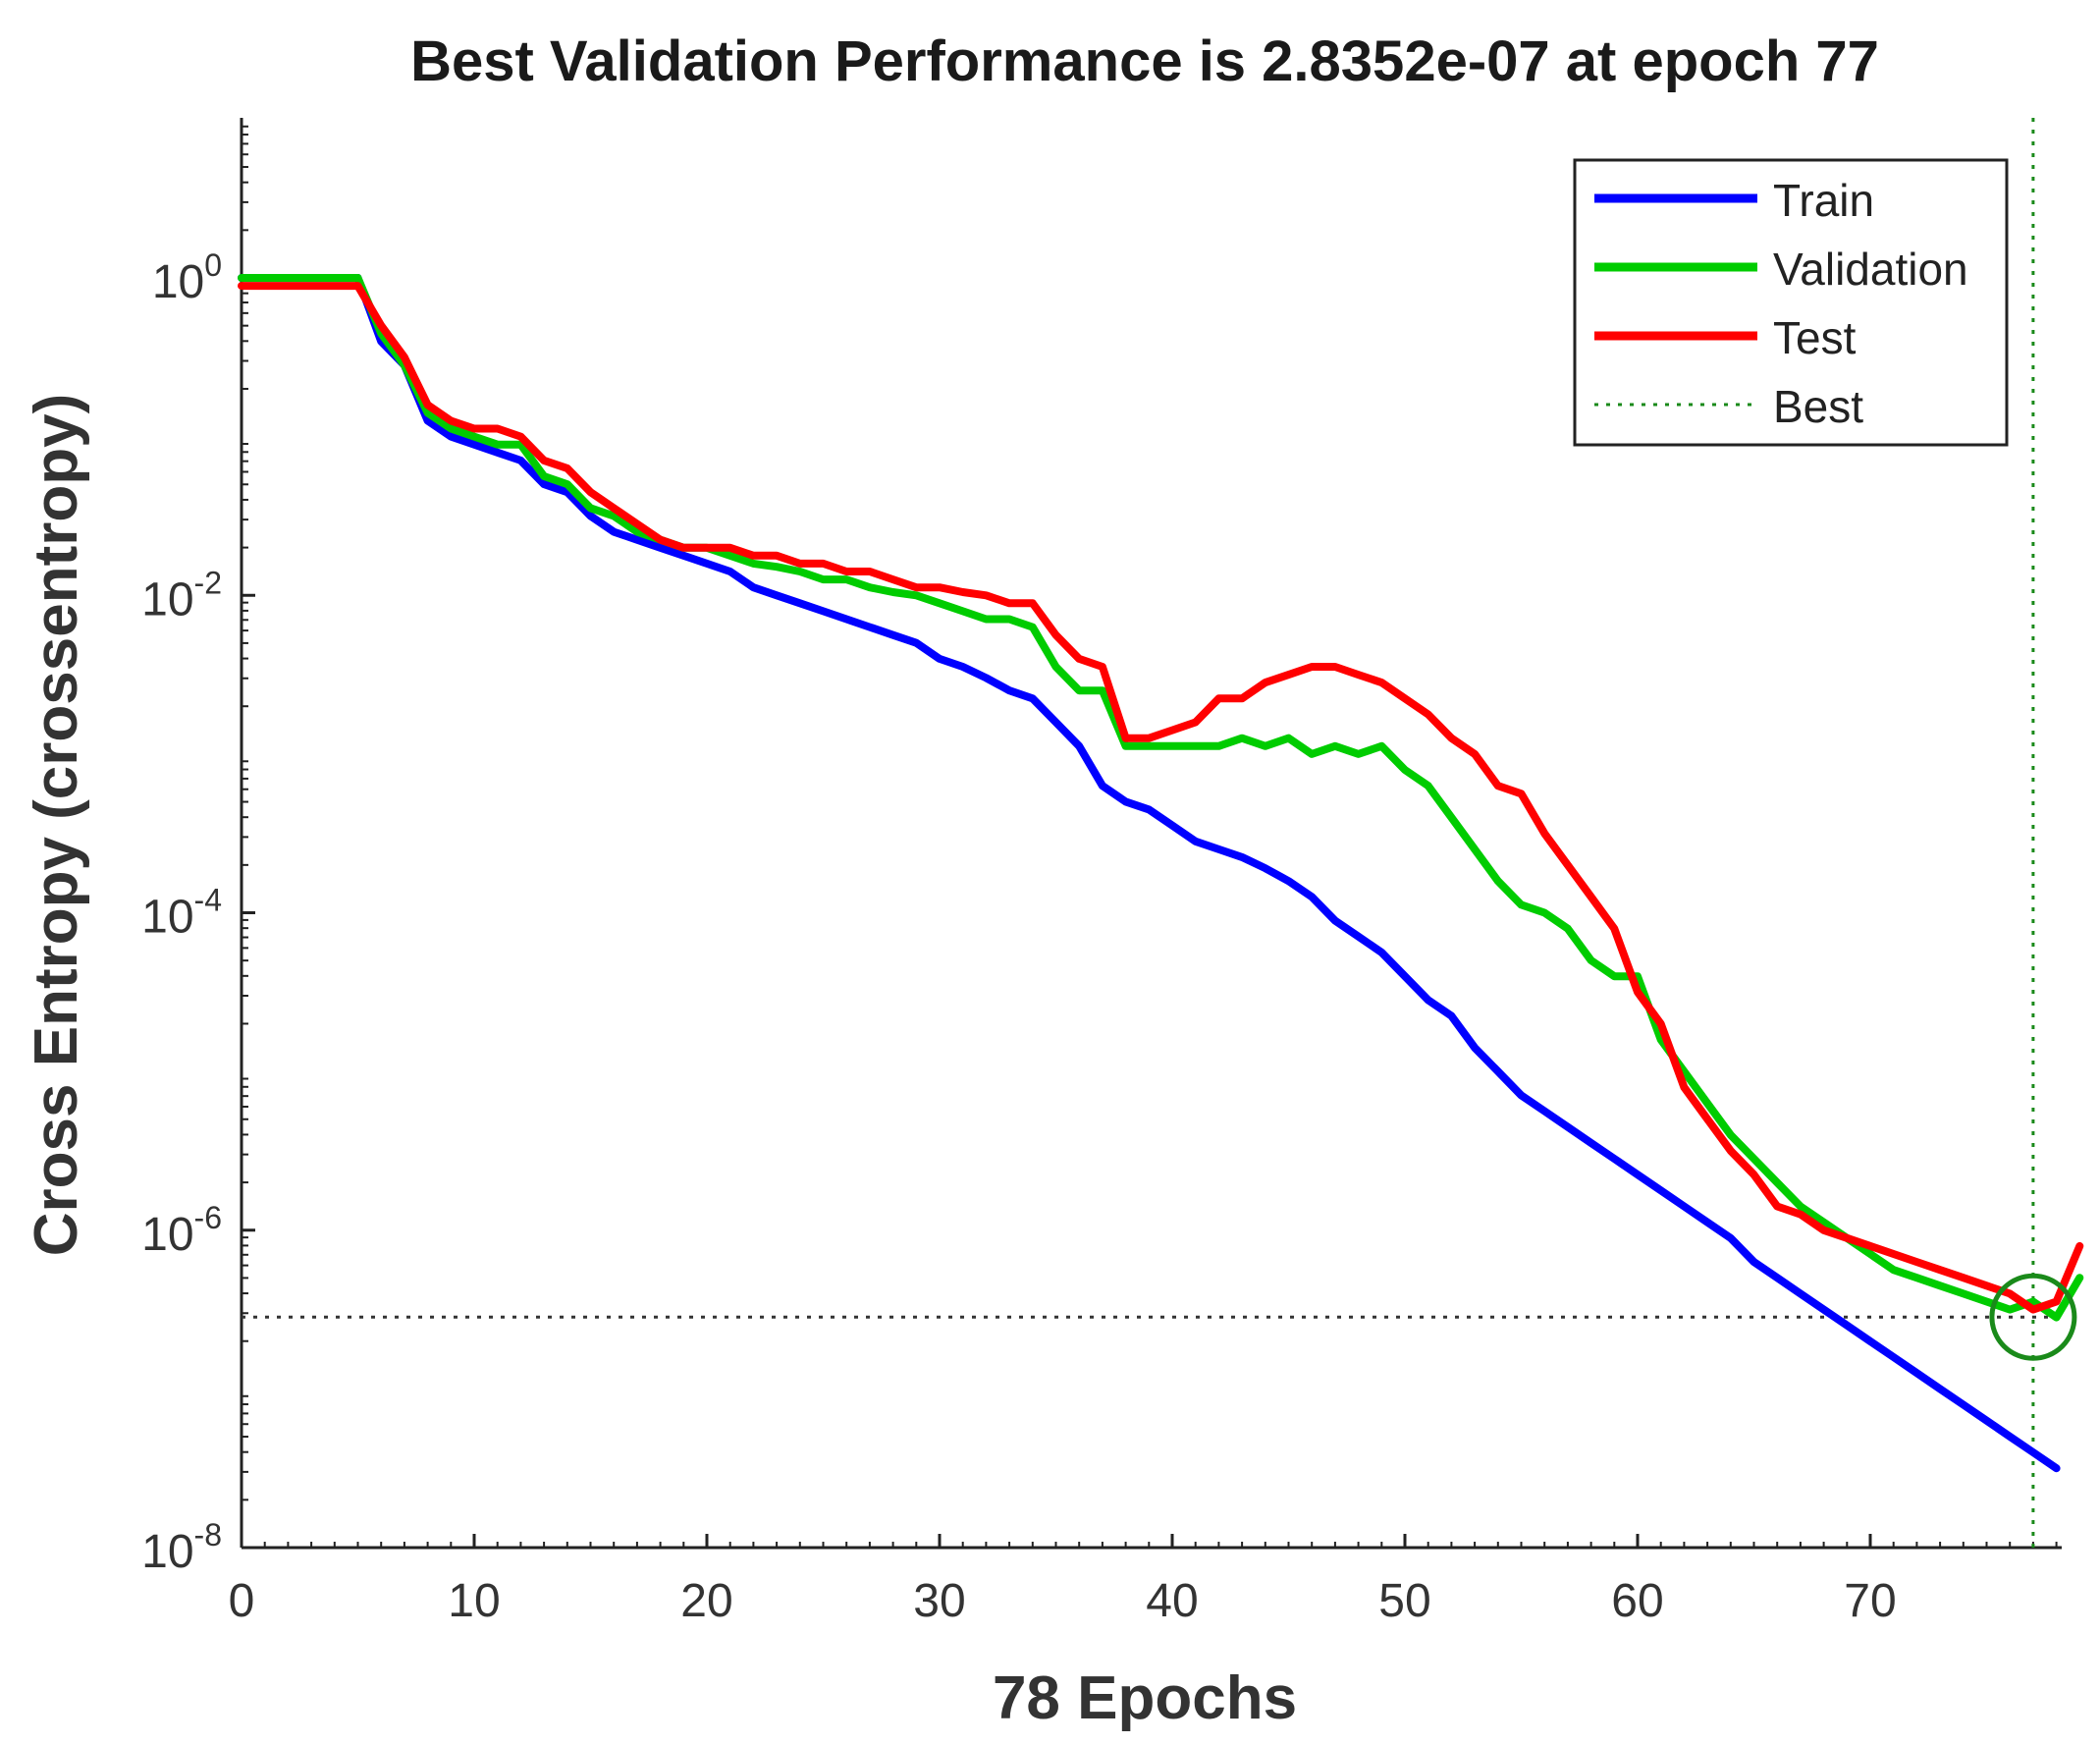 The width and height of the screenshot is (2100, 1744). I want to click on y-tick-label: 10⁻², so click(181, 595).